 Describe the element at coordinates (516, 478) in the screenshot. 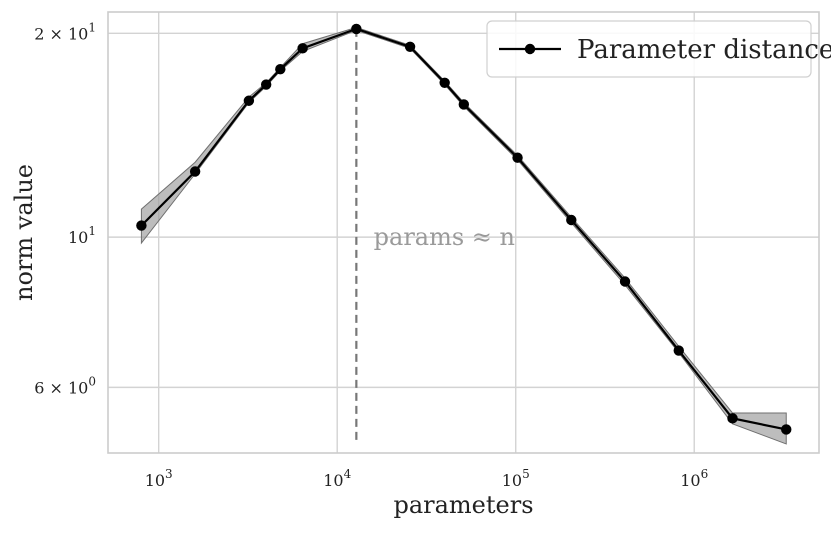

I see `x-tick-label: 10⁵` at that location.